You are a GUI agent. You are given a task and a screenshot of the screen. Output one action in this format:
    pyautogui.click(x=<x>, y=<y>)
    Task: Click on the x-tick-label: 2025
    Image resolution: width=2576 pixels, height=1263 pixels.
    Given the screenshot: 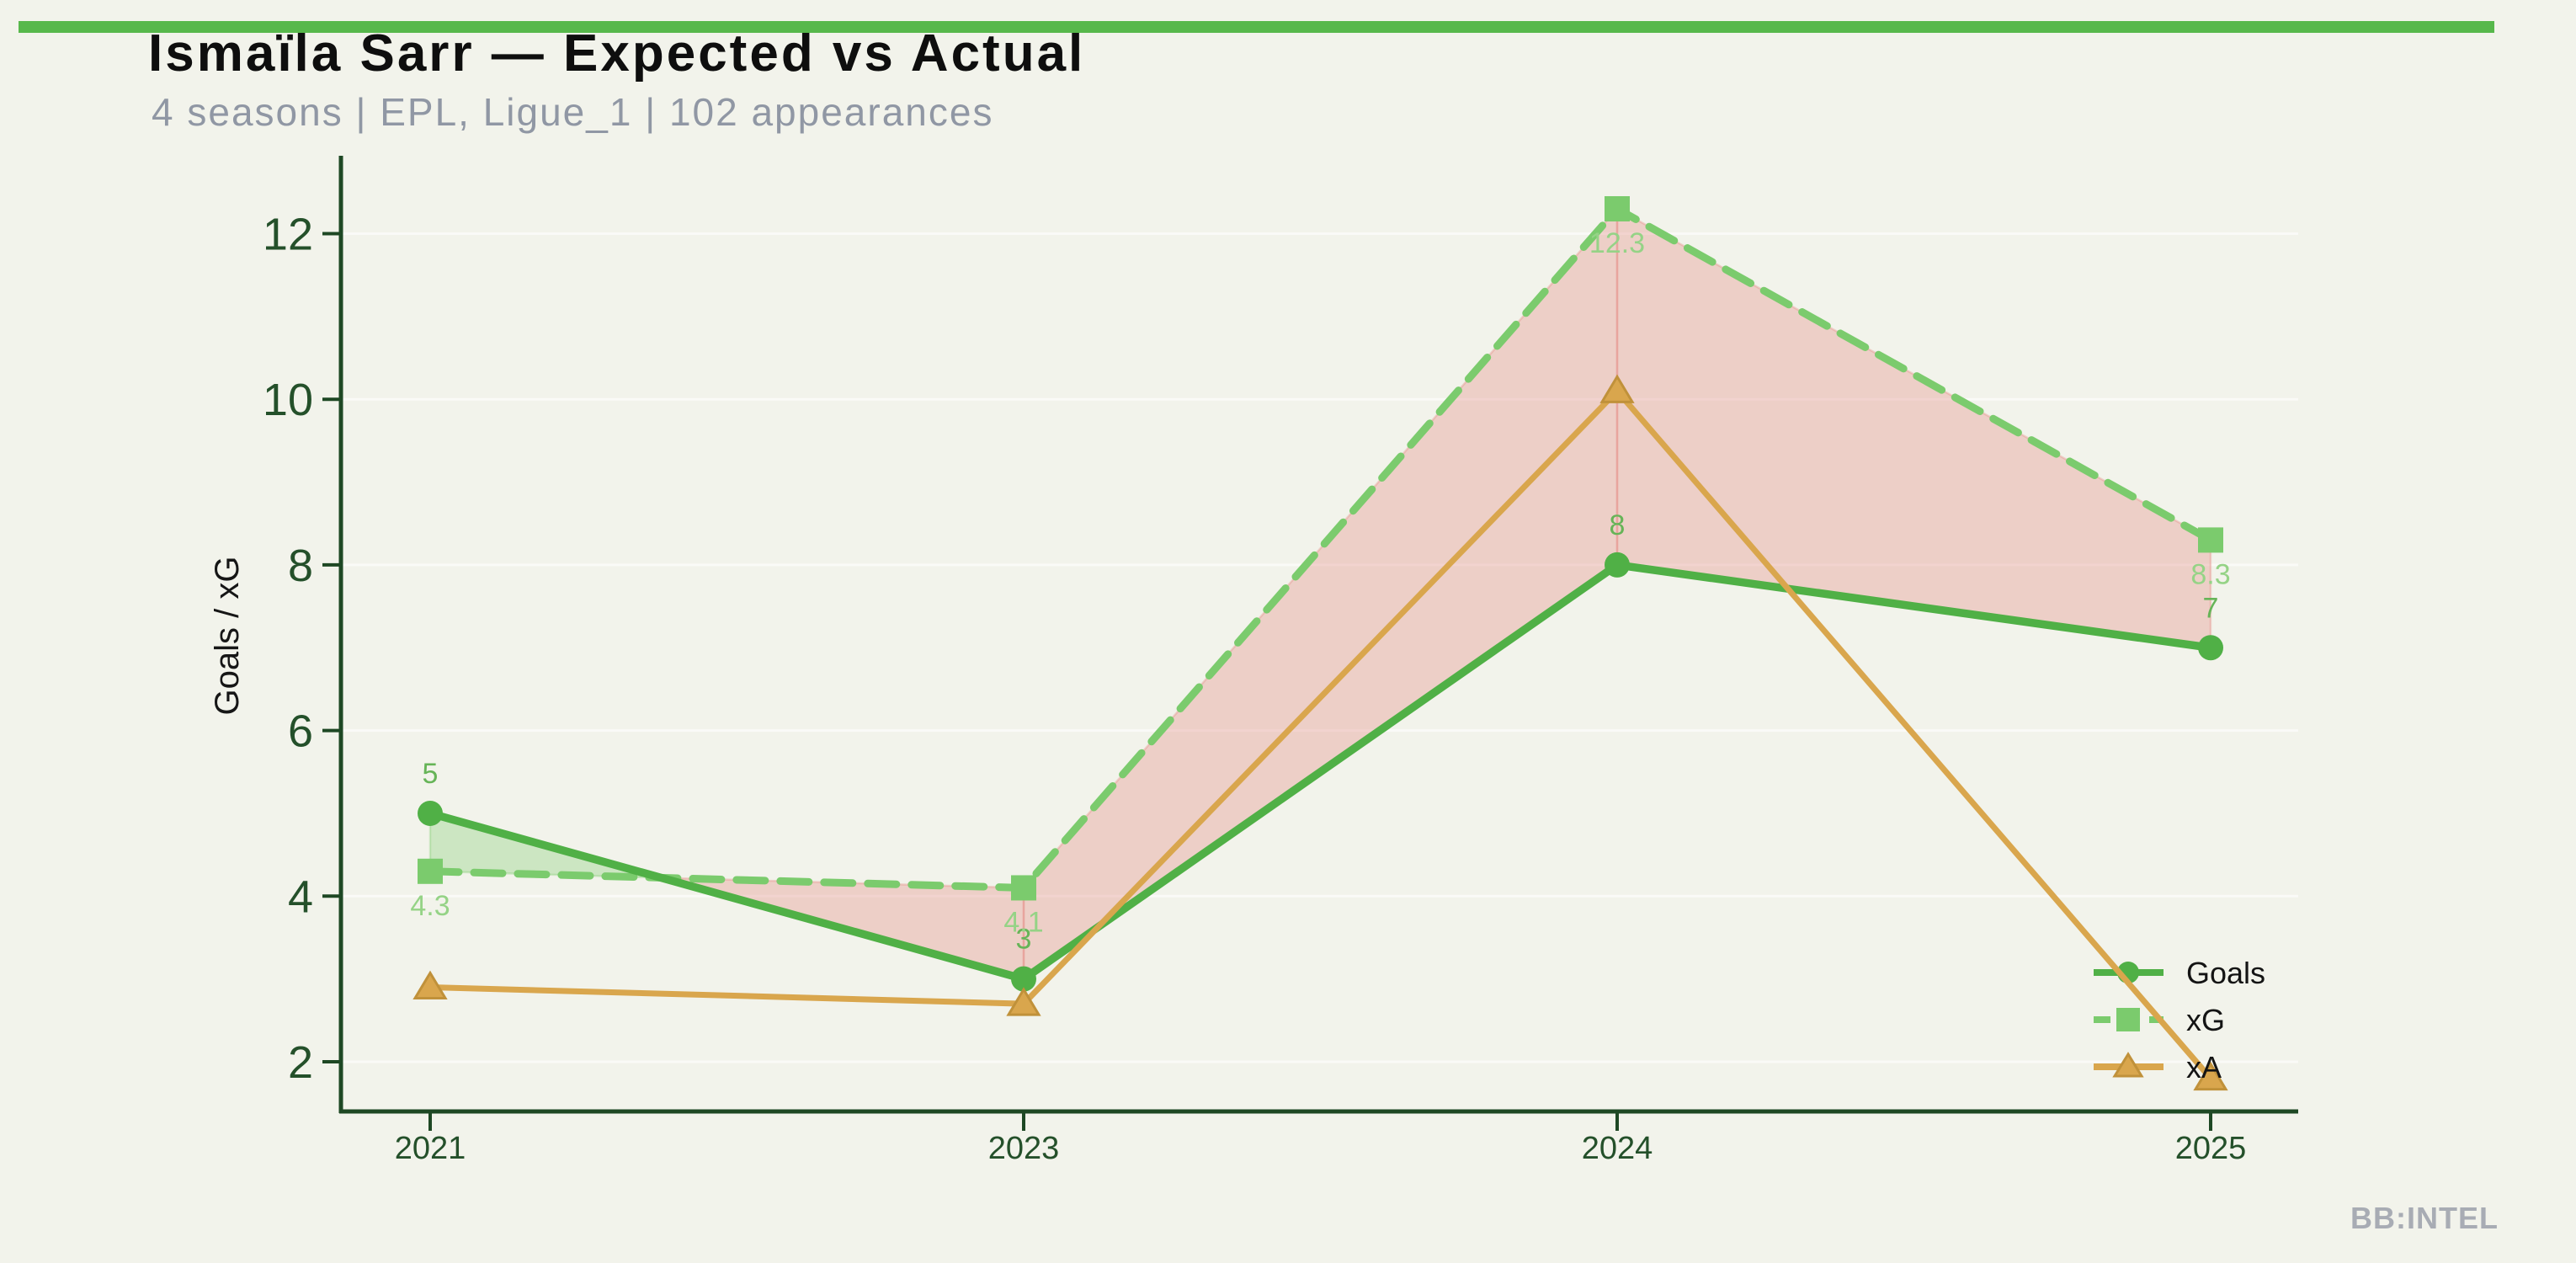 What is the action you would take?
    pyautogui.click(x=2211, y=1148)
    